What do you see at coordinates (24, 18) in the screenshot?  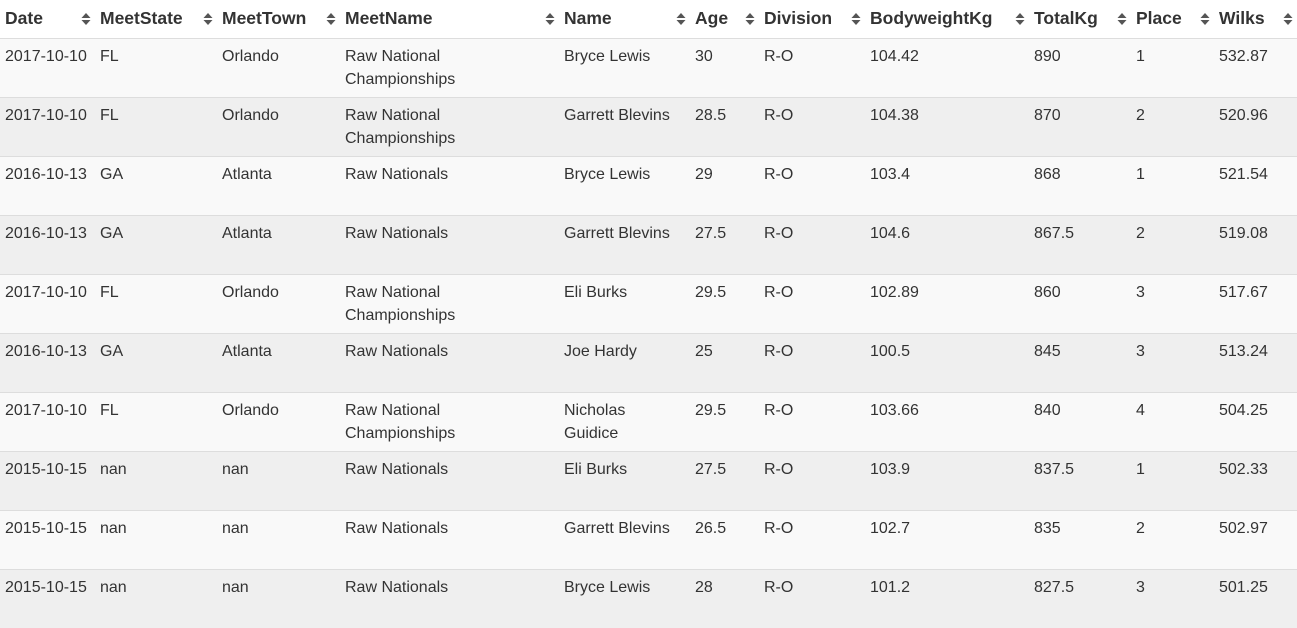 I see `column-header-label: Date` at bounding box center [24, 18].